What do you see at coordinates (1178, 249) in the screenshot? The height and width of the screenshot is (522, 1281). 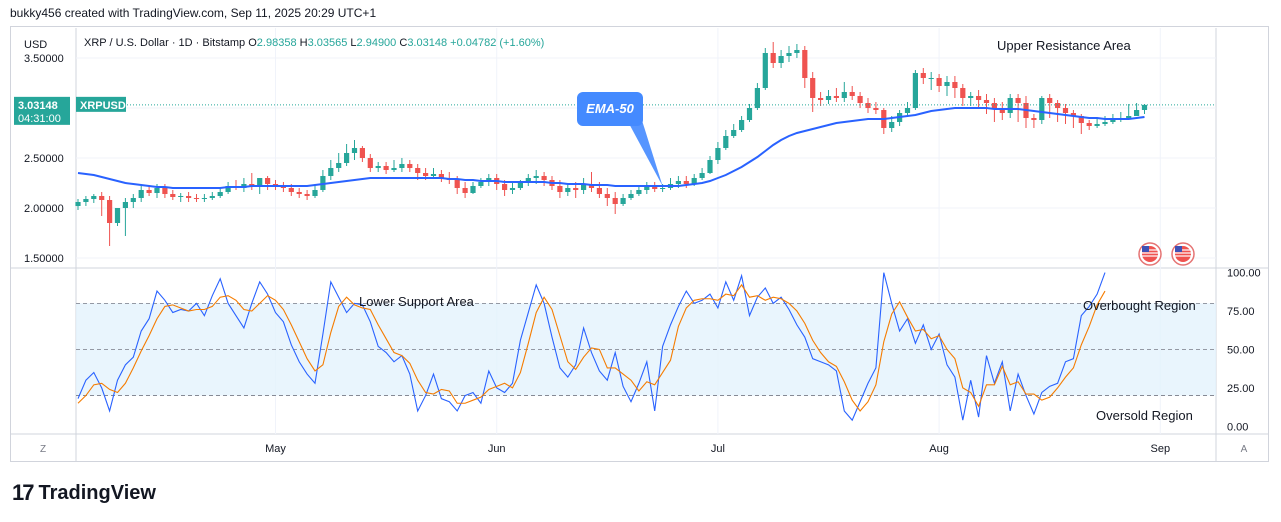 I see `flag-icon-canton` at bounding box center [1178, 249].